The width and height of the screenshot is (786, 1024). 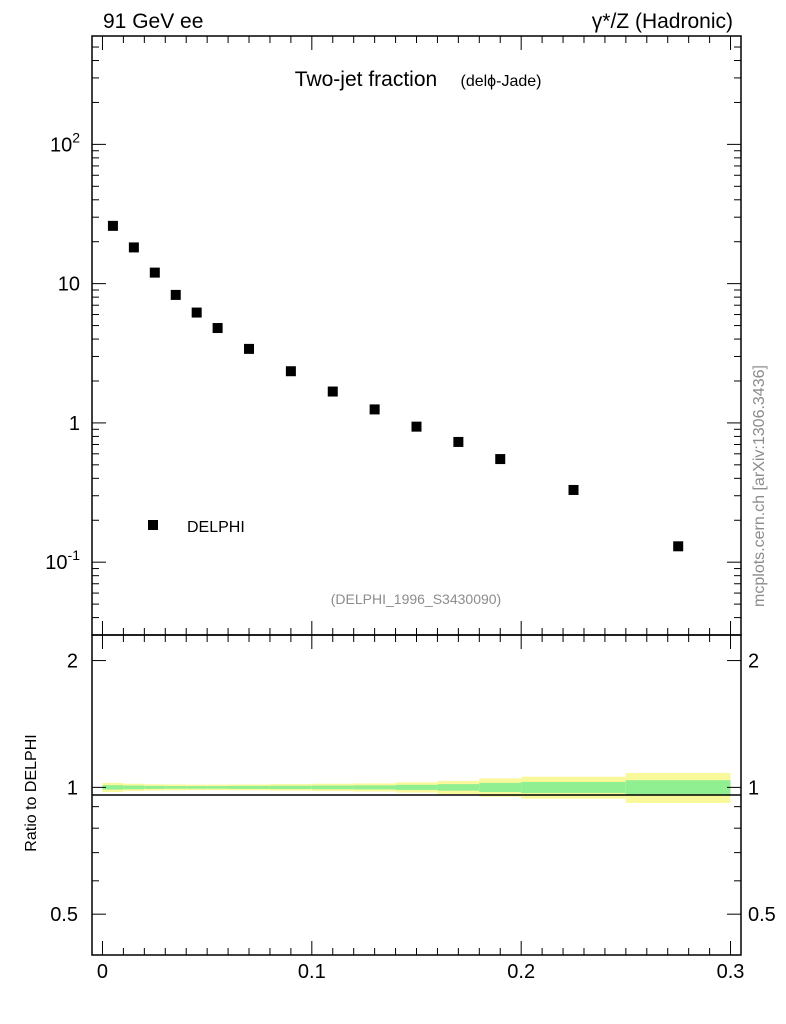 I want to click on ratio-y-tick-label: 1, so click(x=72, y=788).